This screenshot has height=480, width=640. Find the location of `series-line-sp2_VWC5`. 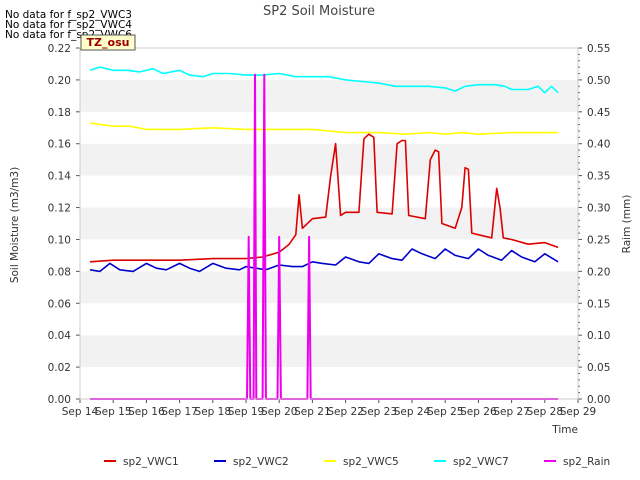

series-line-sp2_VWC5 is located at coordinates (324, 128).